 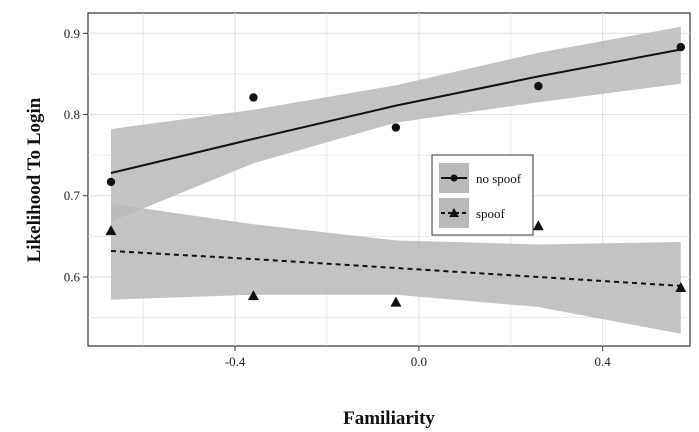 What do you see at coordinates (389, 418) in the screenshot?
I see `x-axis-title: Familiarity` at bounding box center [389, 418].